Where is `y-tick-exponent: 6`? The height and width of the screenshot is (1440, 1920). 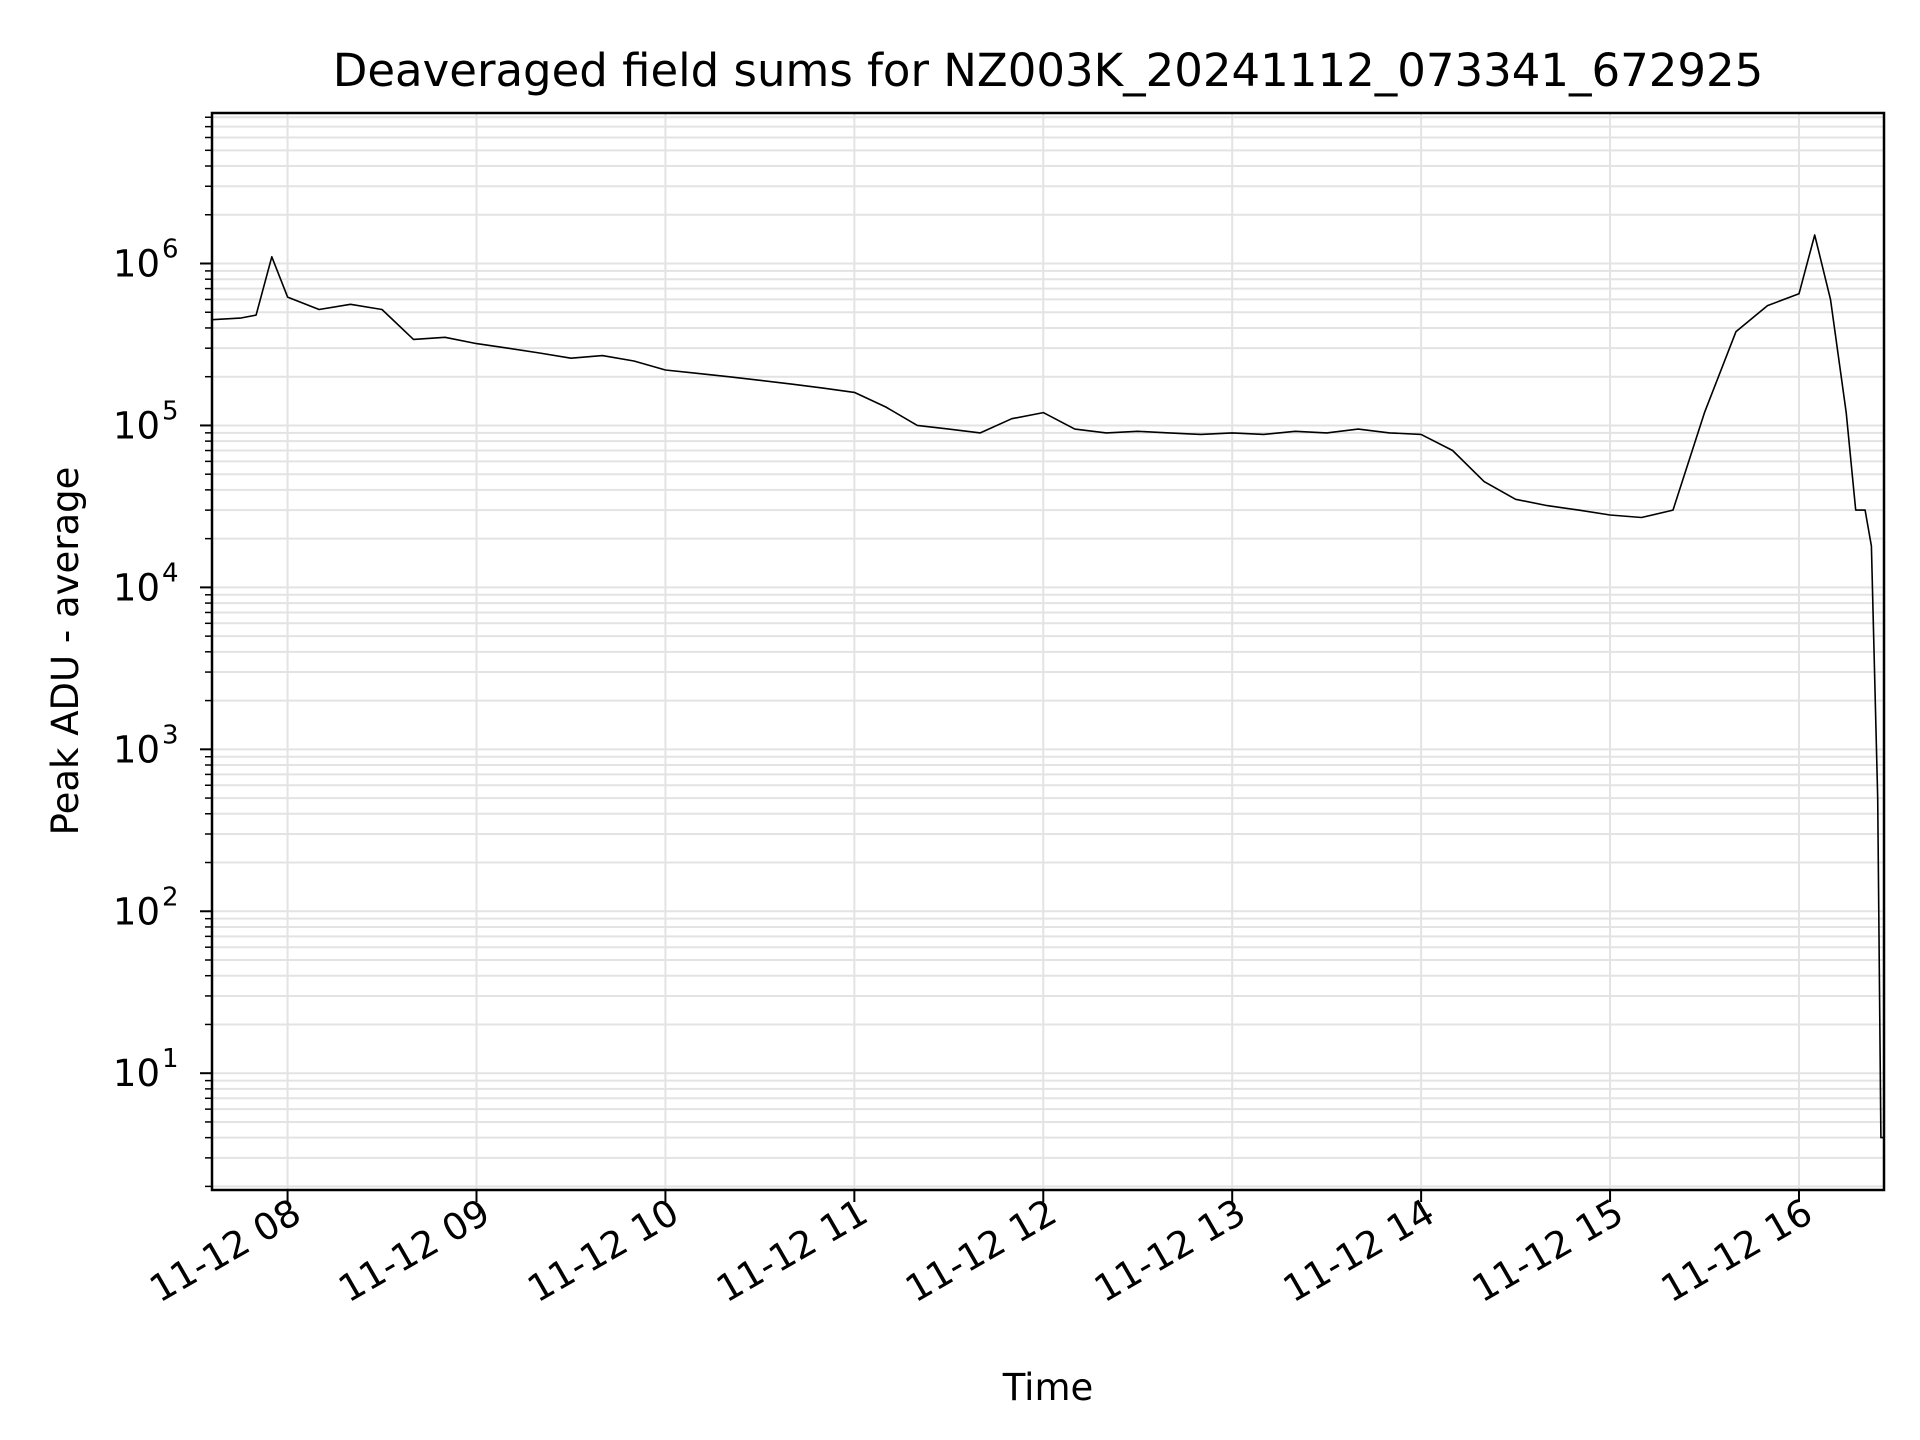 y-tick-exponent: 6 is located at coordinates (170, 250).